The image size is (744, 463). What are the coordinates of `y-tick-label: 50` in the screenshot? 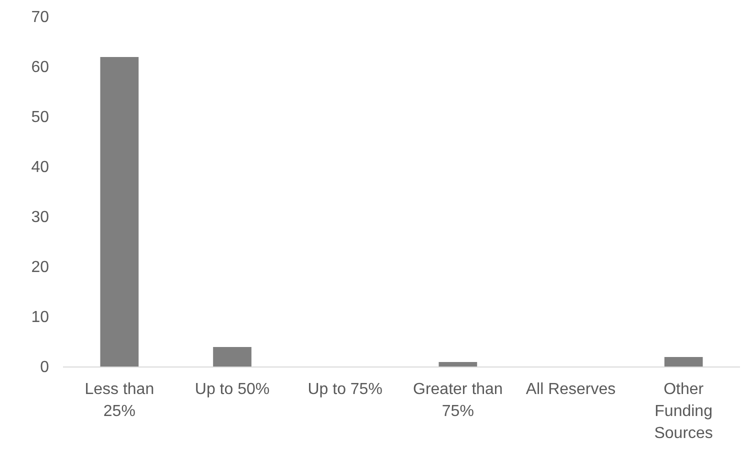 It's located at (40, 117).